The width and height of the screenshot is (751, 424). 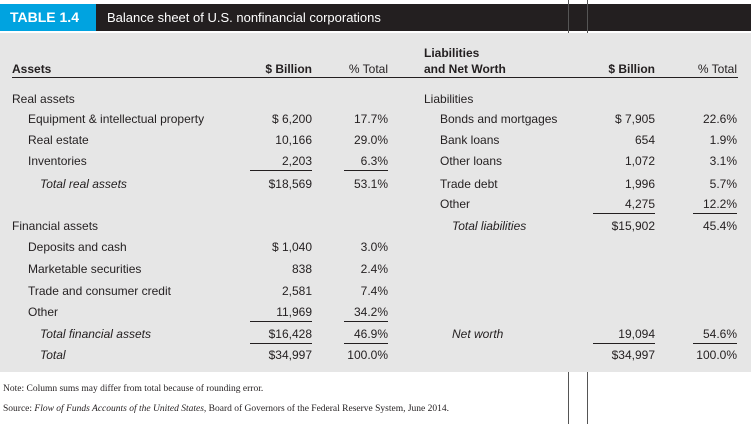 I want to click on asset-row-value: $ 1,040, so click(x=291, y=247).